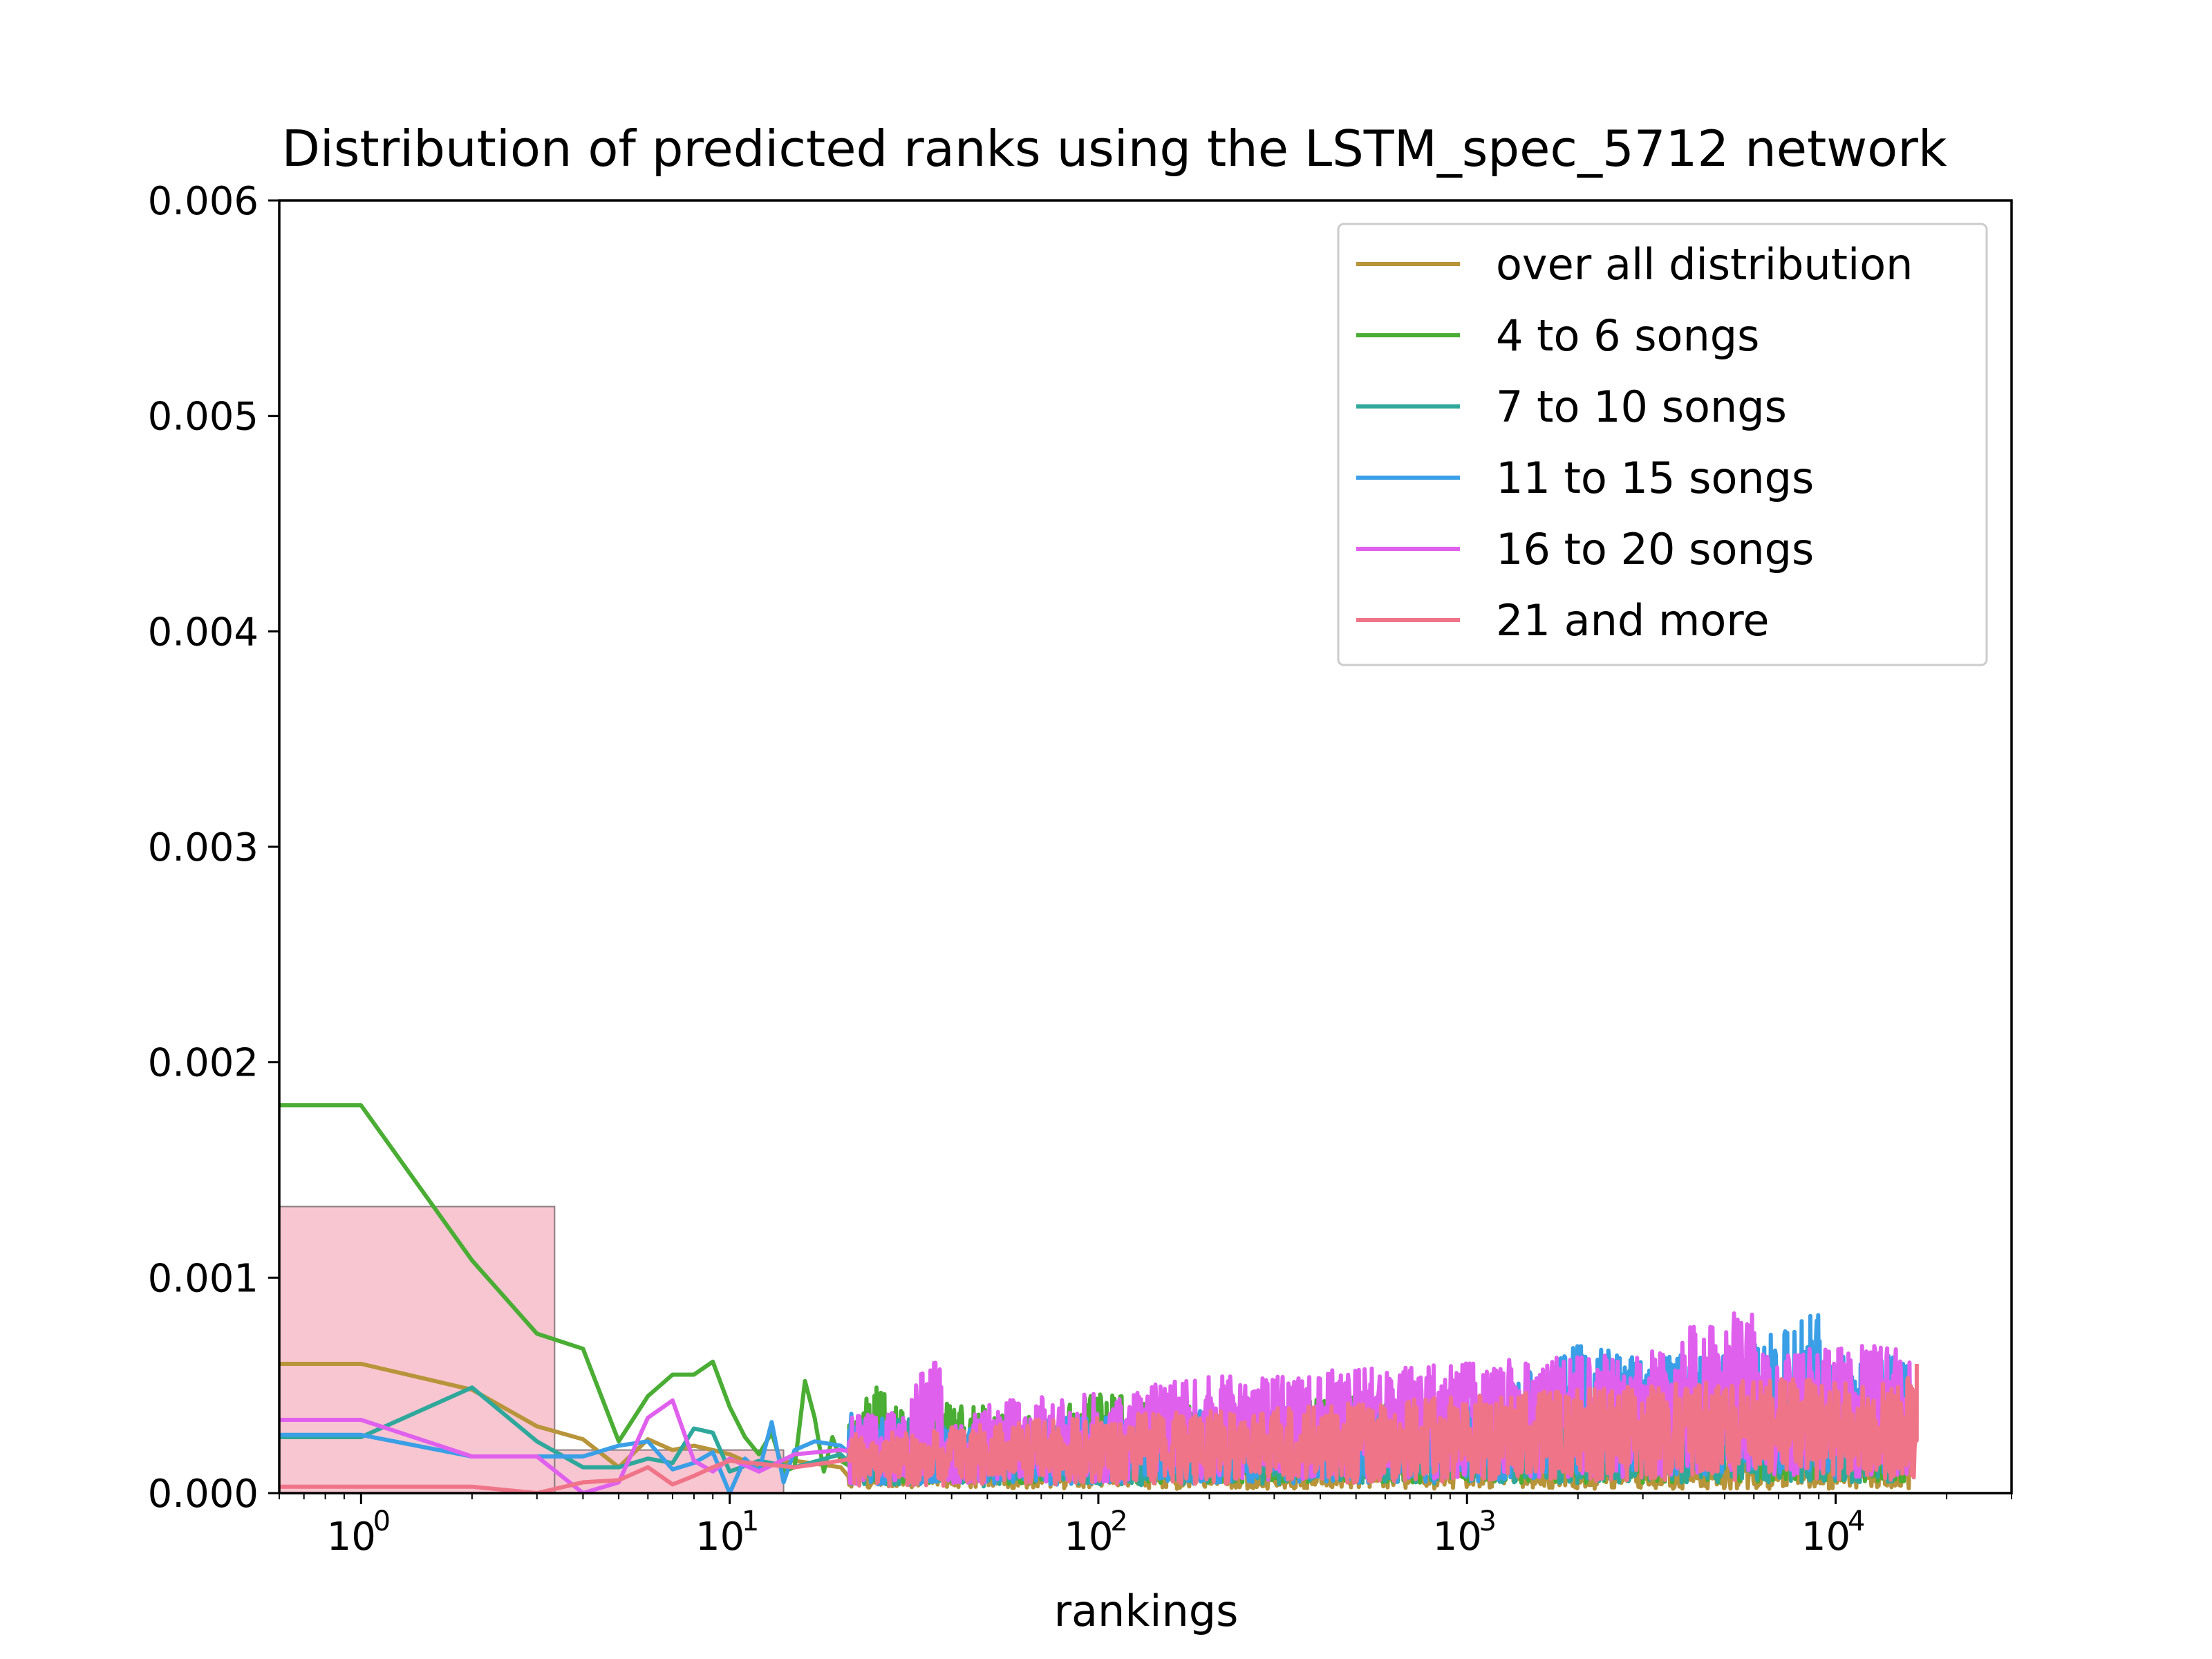  I want to click on y-tick-label-6: 0.006, so click(204, 201).